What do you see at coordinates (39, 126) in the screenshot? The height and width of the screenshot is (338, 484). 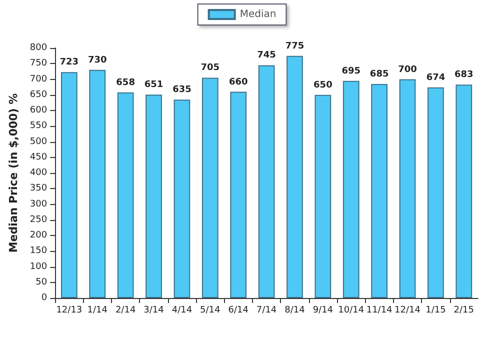 I see `y-tick-label: 550` at bounding box center [39, 126].